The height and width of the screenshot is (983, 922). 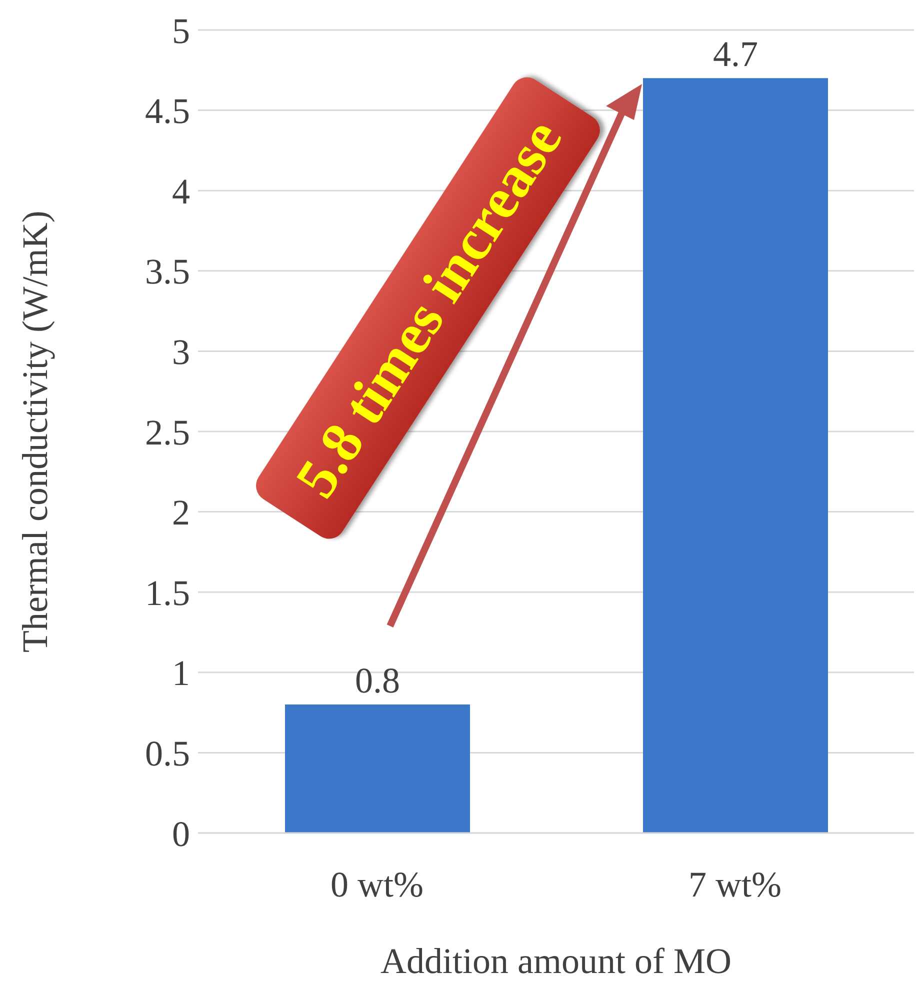 I want to click on y-tick-label: 0, so click(x=181, y=834).